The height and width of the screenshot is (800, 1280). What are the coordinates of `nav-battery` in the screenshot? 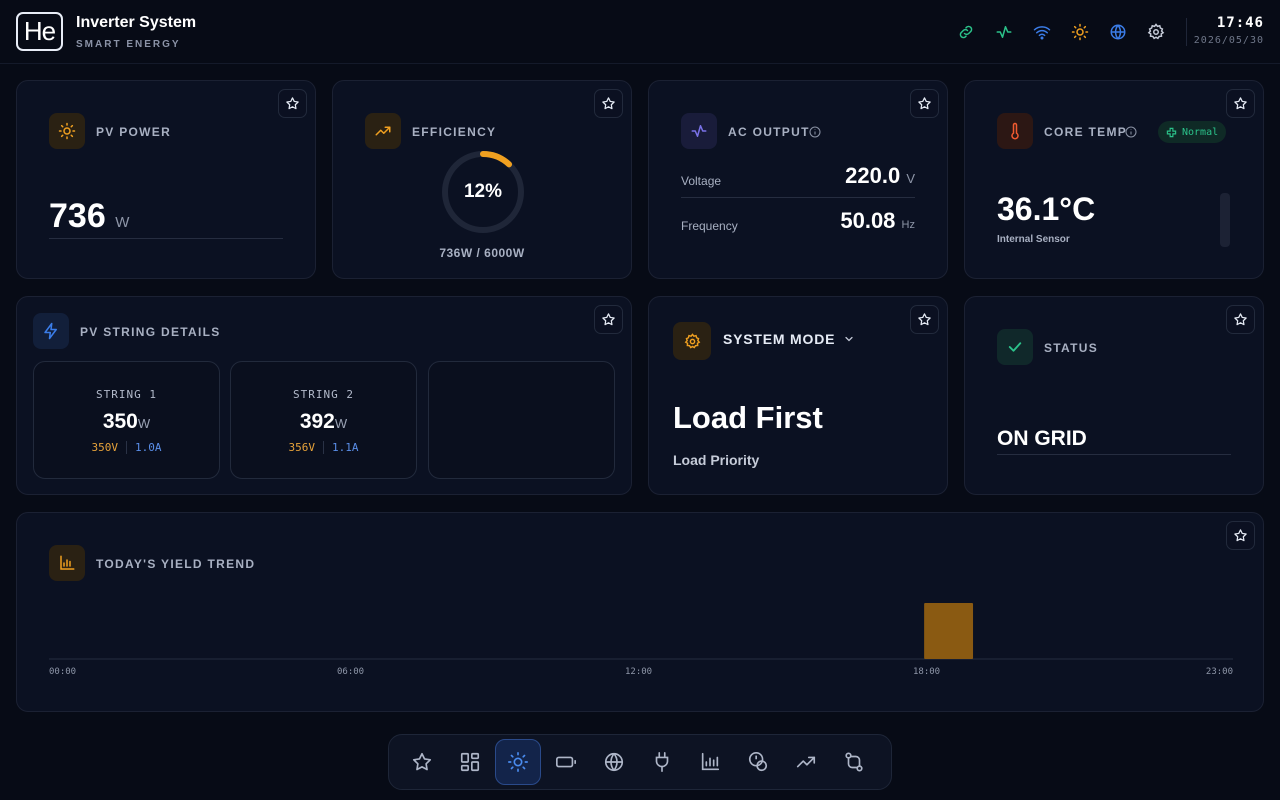 It's located at (566, 762).